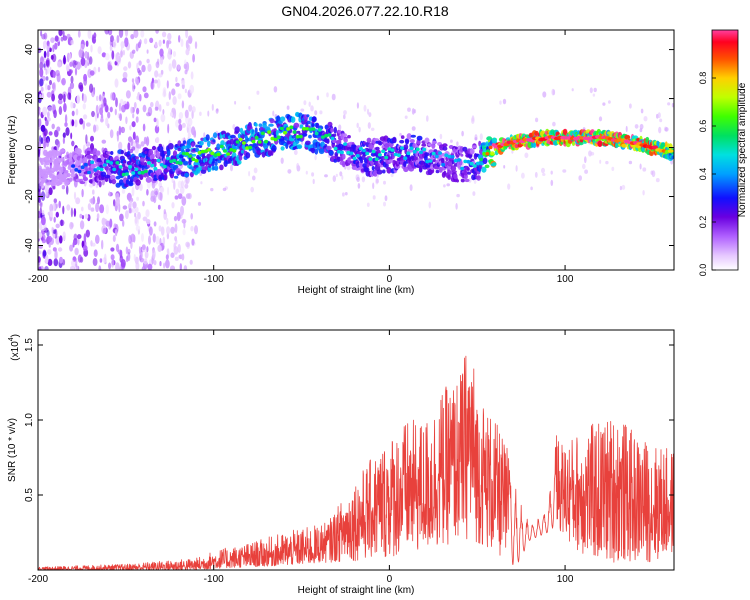 The width and height of the screenshot is (750, 600). What do you see at coordinates (390, 579) in the screenshot?
I see `x-tick-label: 0` at bounding box center [390, 579].